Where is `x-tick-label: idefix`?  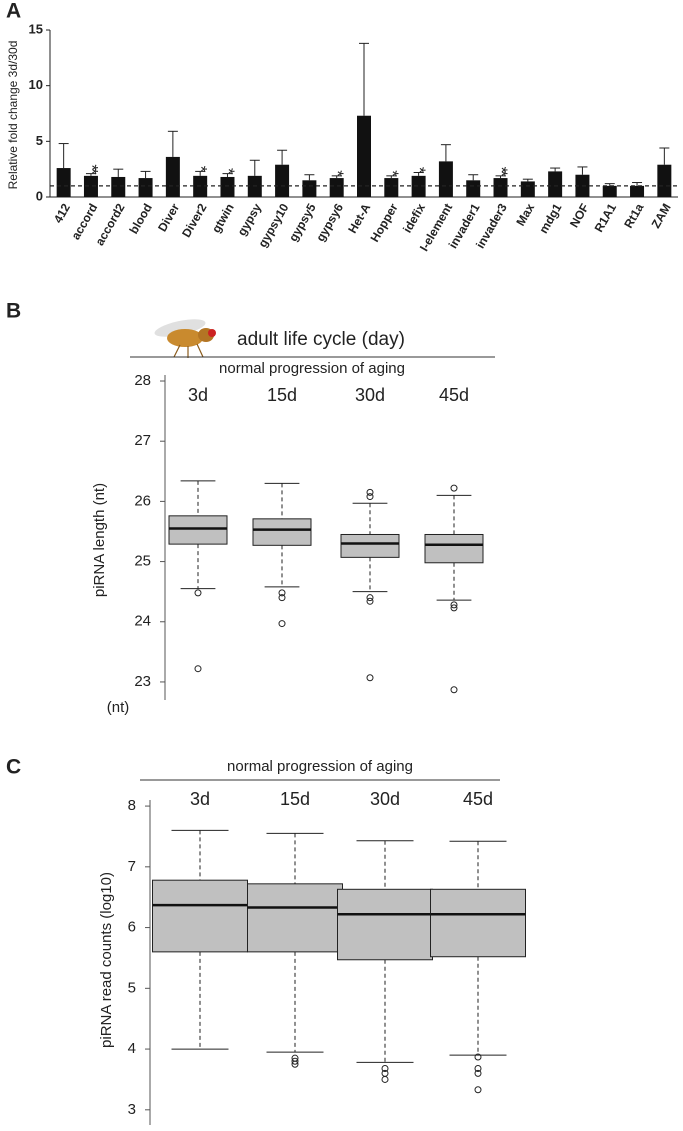
x-tick-label: idefix is located at coordinates (414, 218).